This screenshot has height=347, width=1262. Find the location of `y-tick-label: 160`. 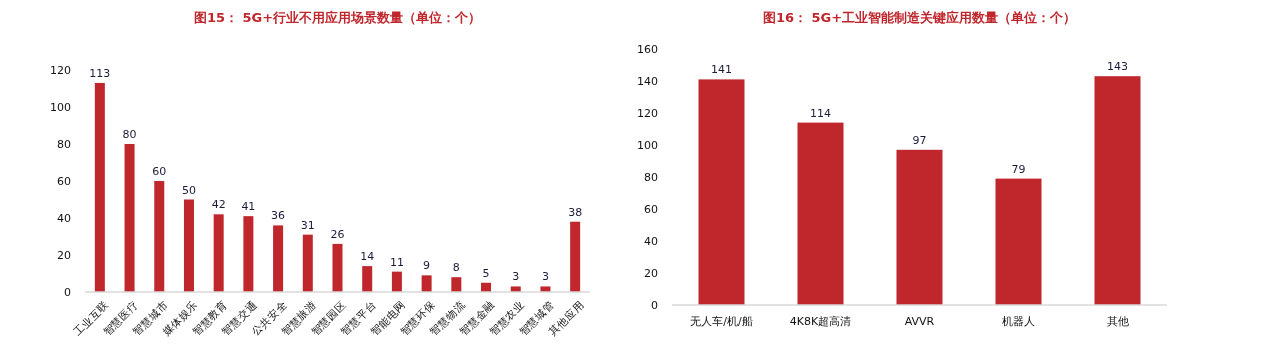

y-tick-label: 160 is located at coordinates (647, 49).